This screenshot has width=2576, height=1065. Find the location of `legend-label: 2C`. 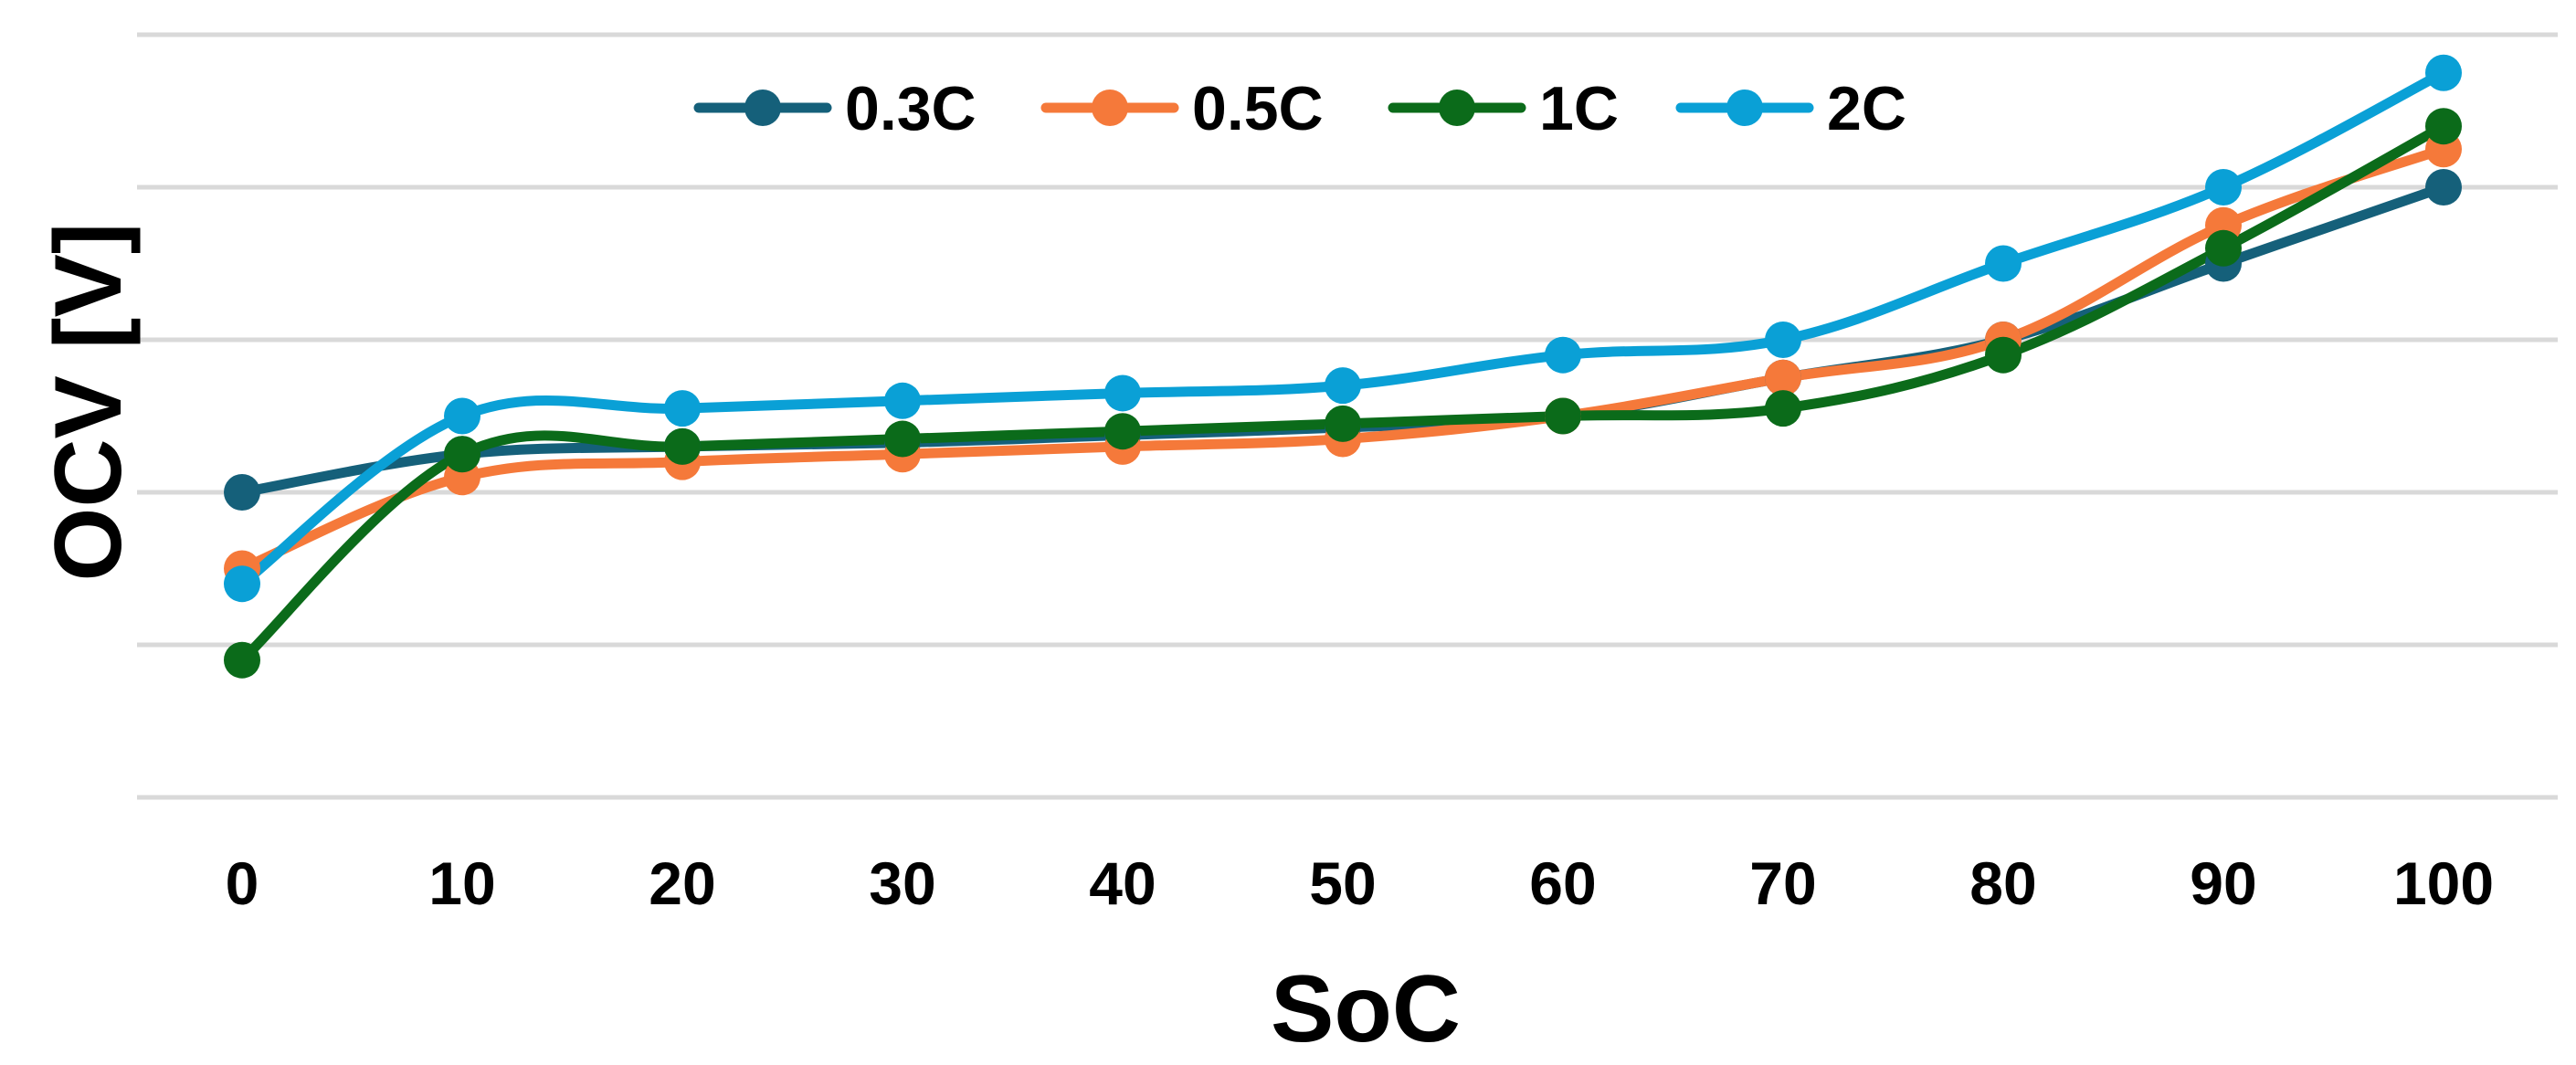

legend-label: 2C is located at coordinates (1866, 108).